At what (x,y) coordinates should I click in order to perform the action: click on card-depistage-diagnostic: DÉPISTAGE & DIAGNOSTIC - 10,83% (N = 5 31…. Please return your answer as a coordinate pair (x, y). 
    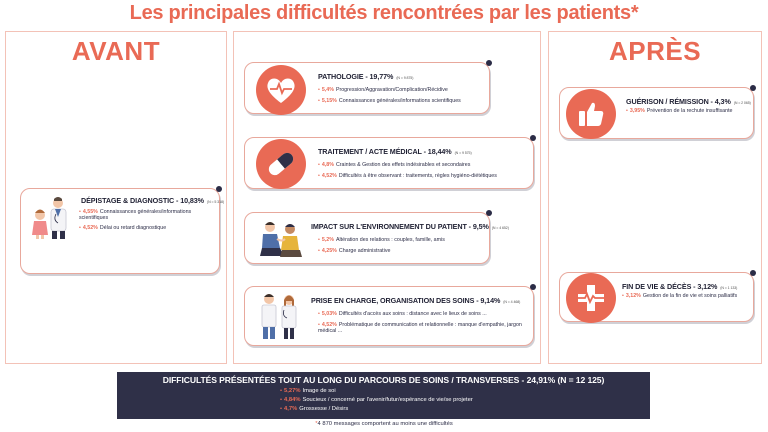
    Looking at the image, I should click on (122, 230).